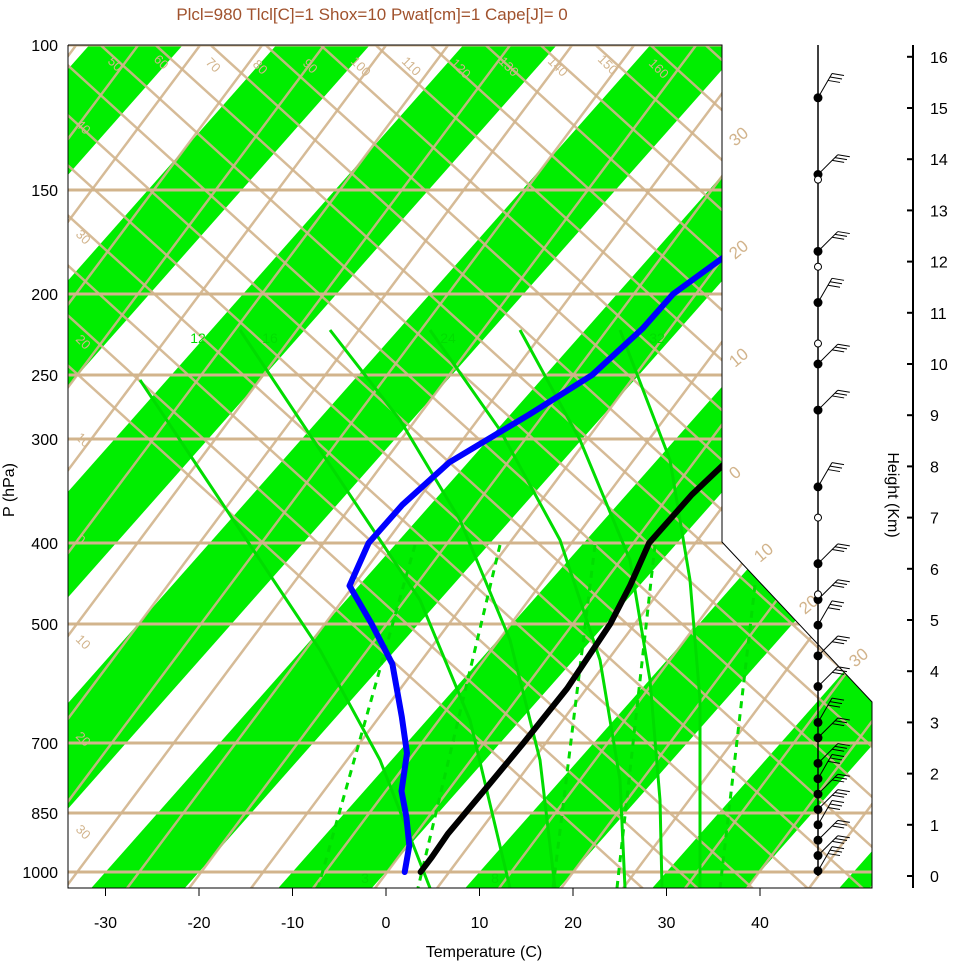 The height and width of the screenshot is (963, 961). Describe the element at coordinates (411, 66) in the screenshot. I see `isotherm-label: 110` at that location.